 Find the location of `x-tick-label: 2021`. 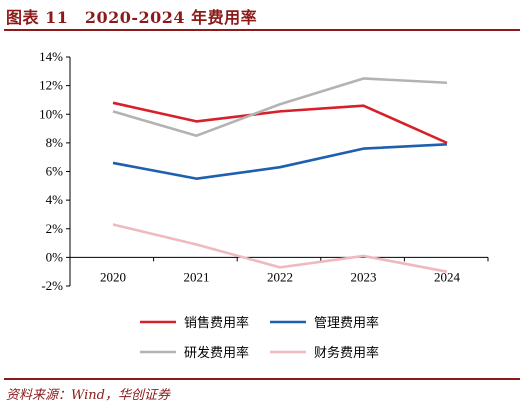

x-tick-label: 2021 is located at coordinates (197, 276).